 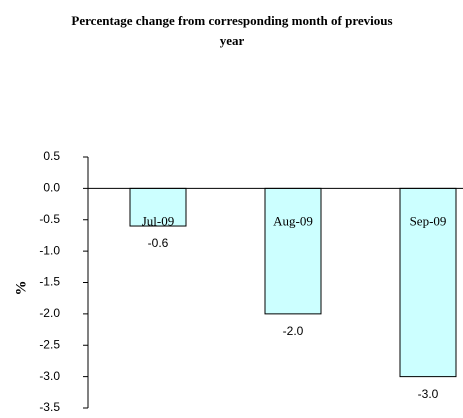 I want to click on value-label: -0.6, so click(x=158, y=243).